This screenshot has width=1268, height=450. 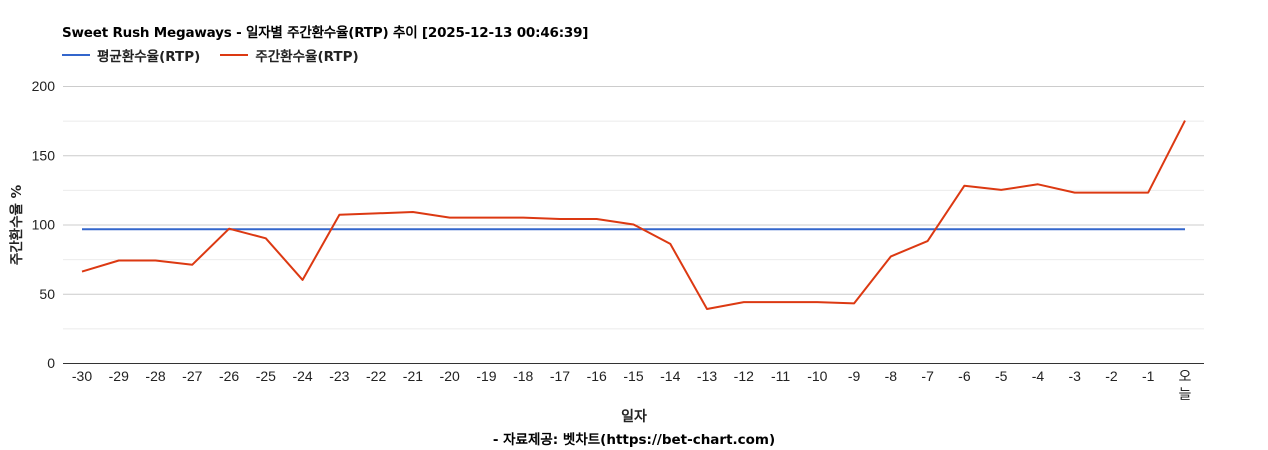 I want to click on x-axis-title: 일자, so click(x=634, y=417).